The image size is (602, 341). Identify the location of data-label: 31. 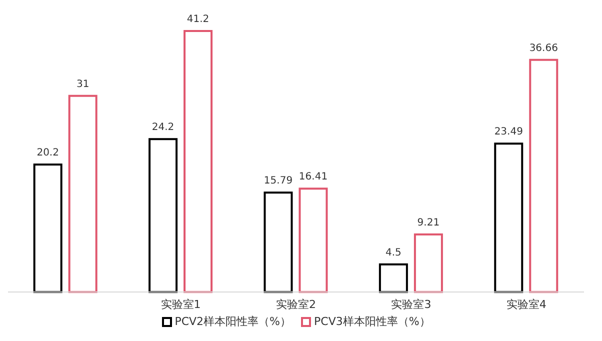
(83, 84).